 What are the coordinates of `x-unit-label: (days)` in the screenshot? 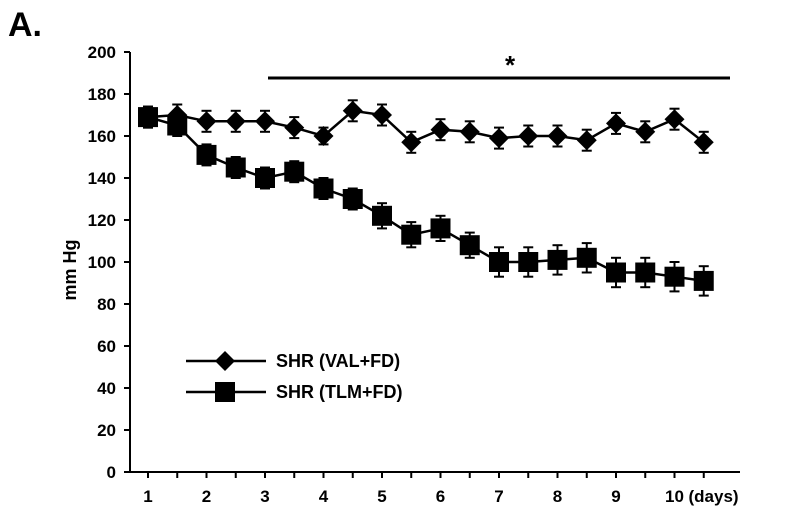 It's located at (714, 496).